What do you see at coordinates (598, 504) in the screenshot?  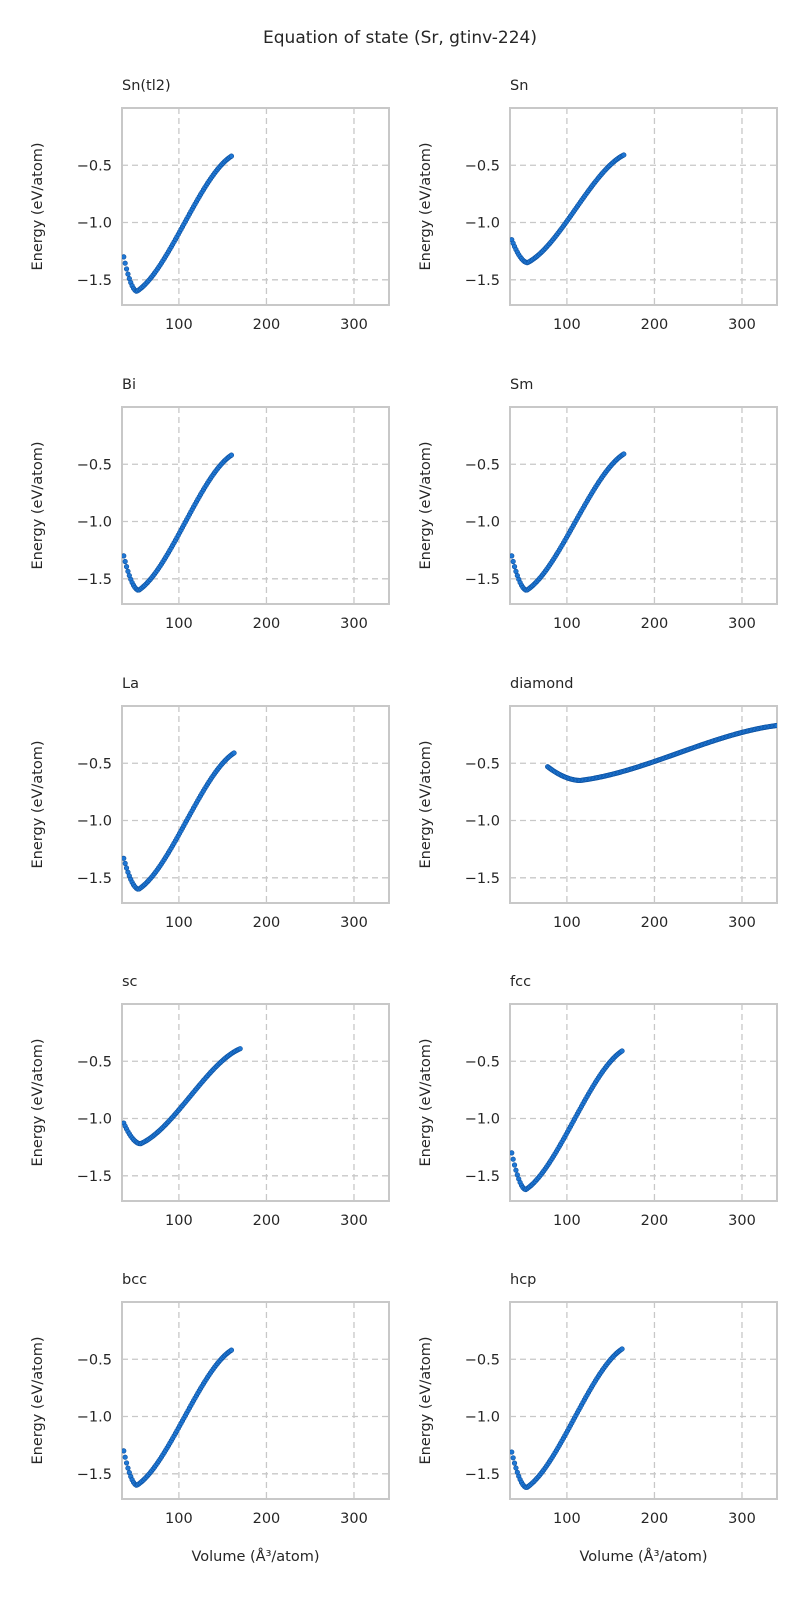 I see `subplot-sm: Sm 100 200 300 −0.5 −1.0 −1.5 Energy (eV/atom)` at bounding box center [598, 504].